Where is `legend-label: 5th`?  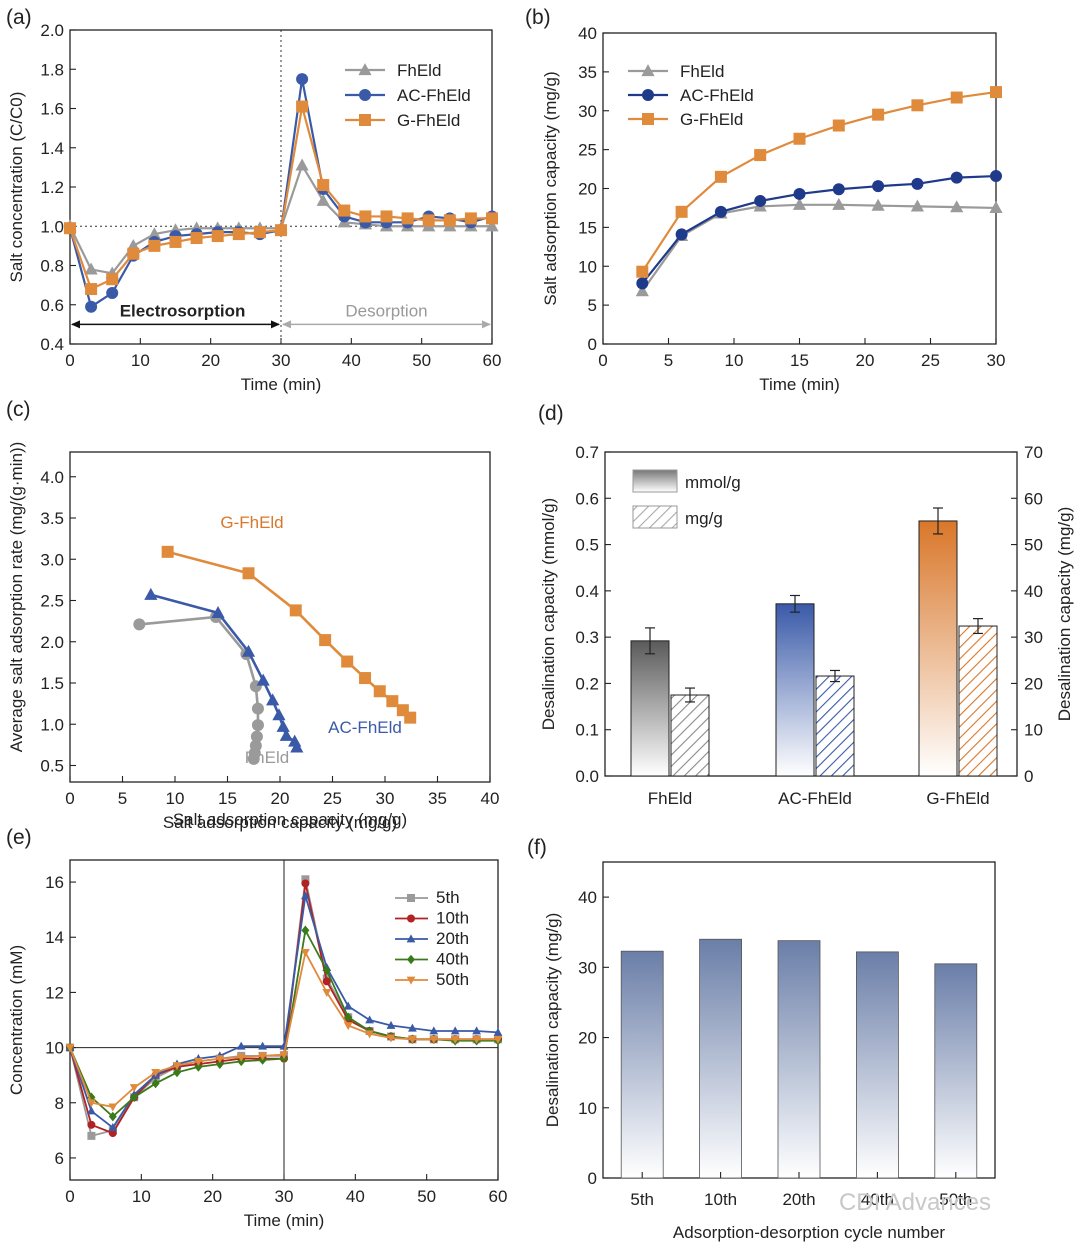 legend-label: 5th is located at coordinates (448, 897).